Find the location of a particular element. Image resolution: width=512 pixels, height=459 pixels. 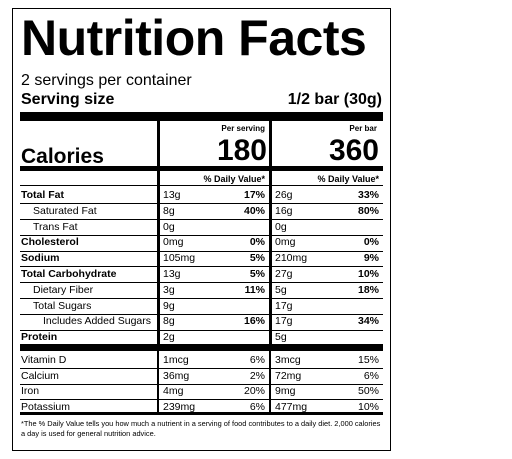

vitamin-amount-serving: 36mg is located at coordinates (176, 375).